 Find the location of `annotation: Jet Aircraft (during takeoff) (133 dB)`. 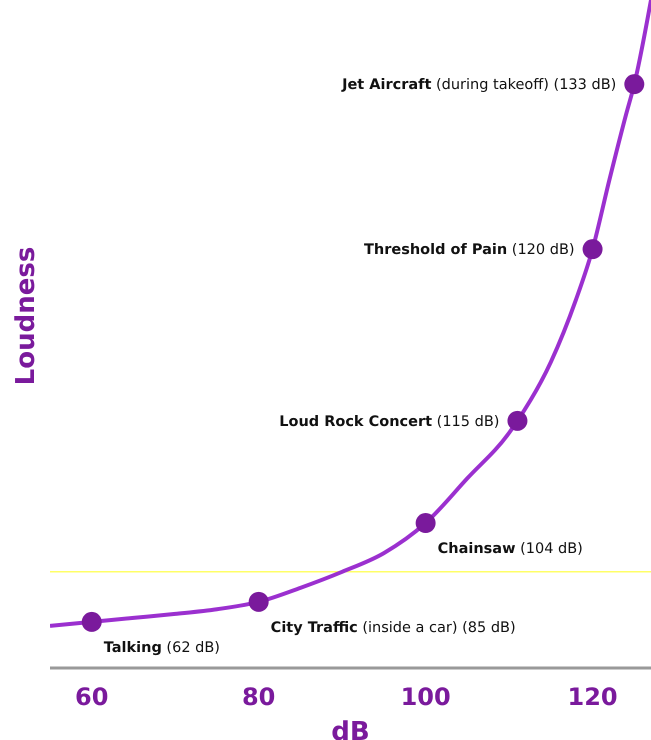

annotation: Jet Aircraft (during takeoff) (133 dB) is located at coordinates (478, 85).